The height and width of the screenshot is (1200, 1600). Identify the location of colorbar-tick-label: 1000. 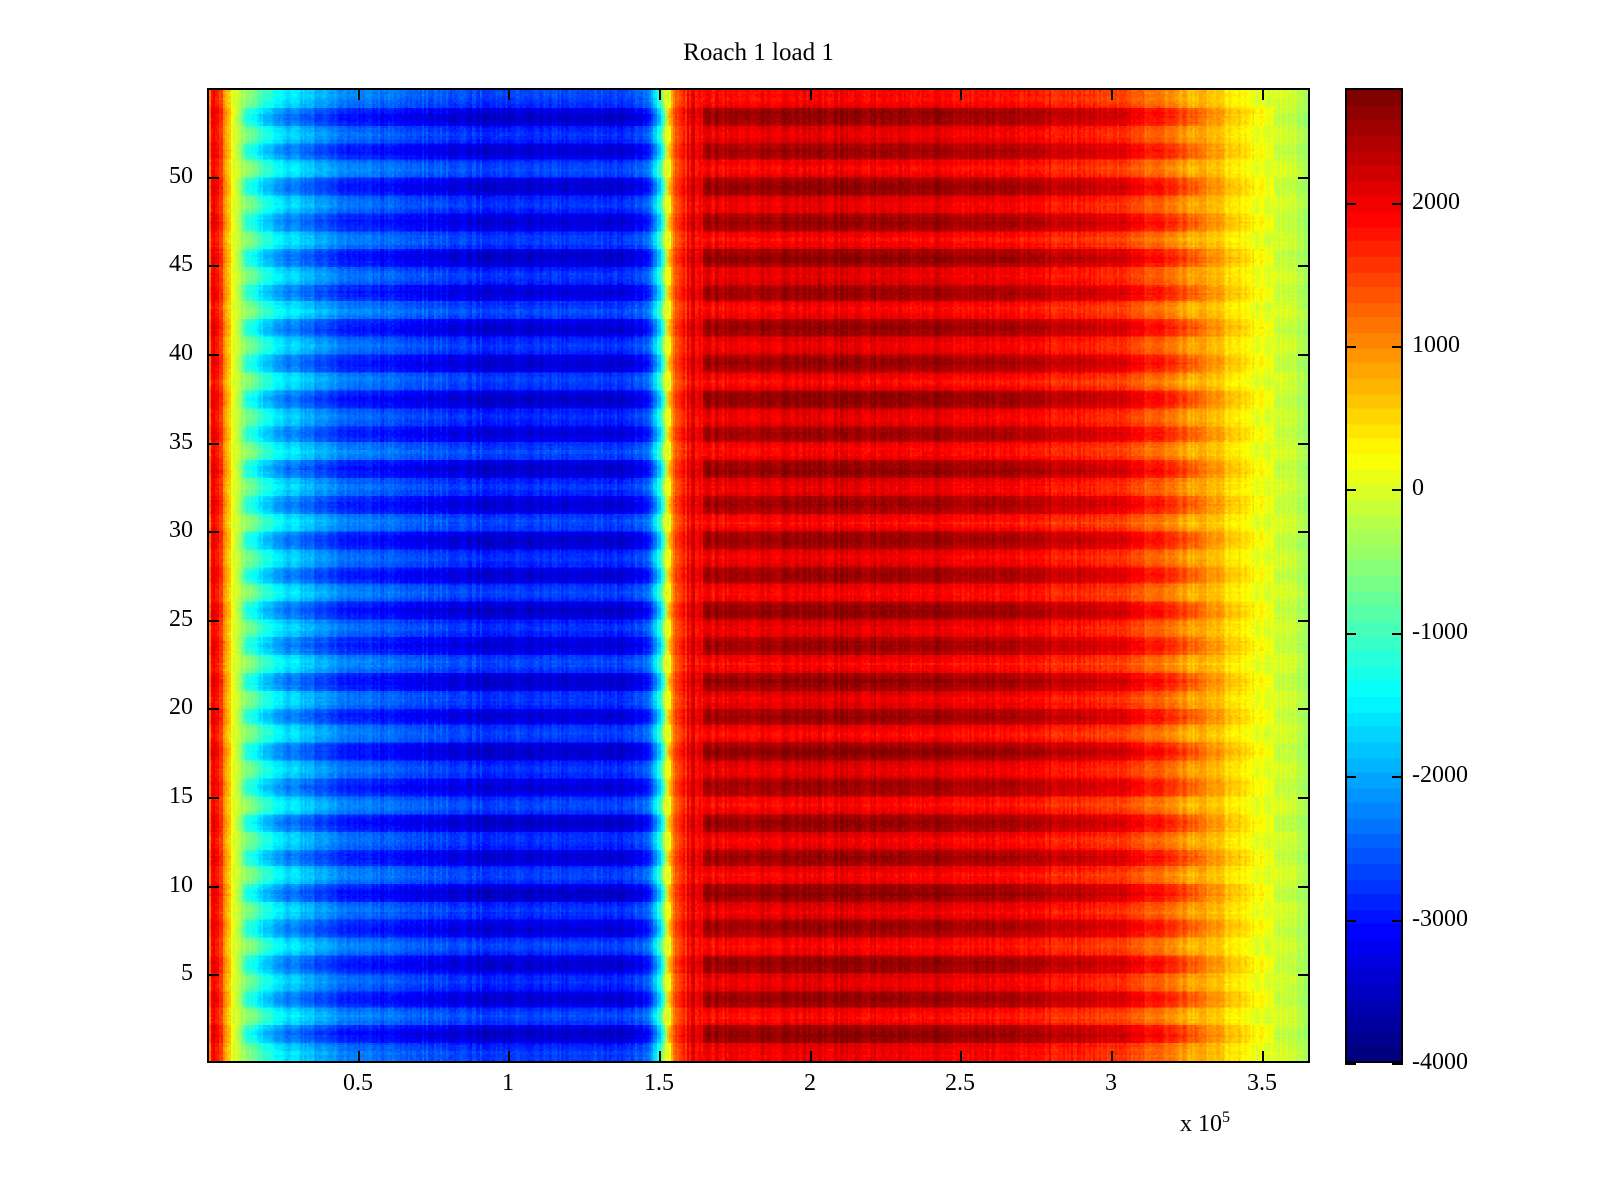
(1436, 345).